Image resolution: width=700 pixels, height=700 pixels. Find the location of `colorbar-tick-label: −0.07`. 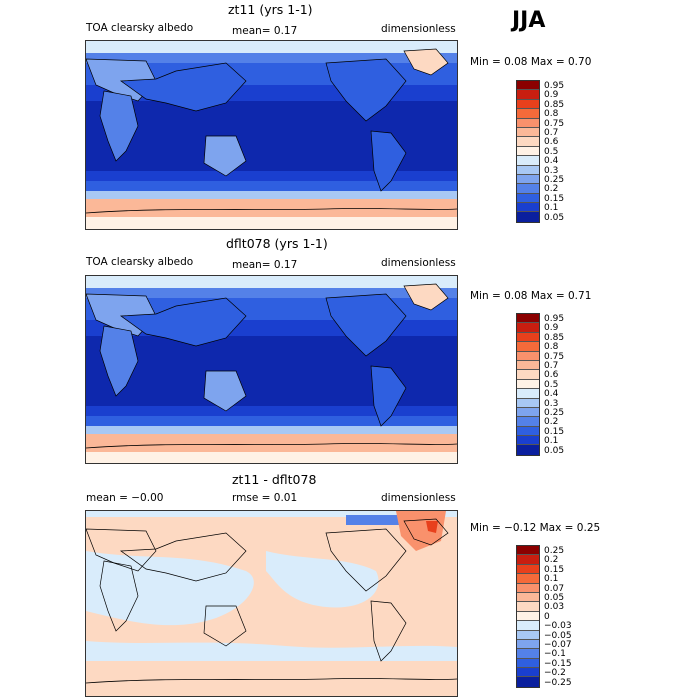

colorbar-tick-label: −0.07 is located at coordinates (558, 645).